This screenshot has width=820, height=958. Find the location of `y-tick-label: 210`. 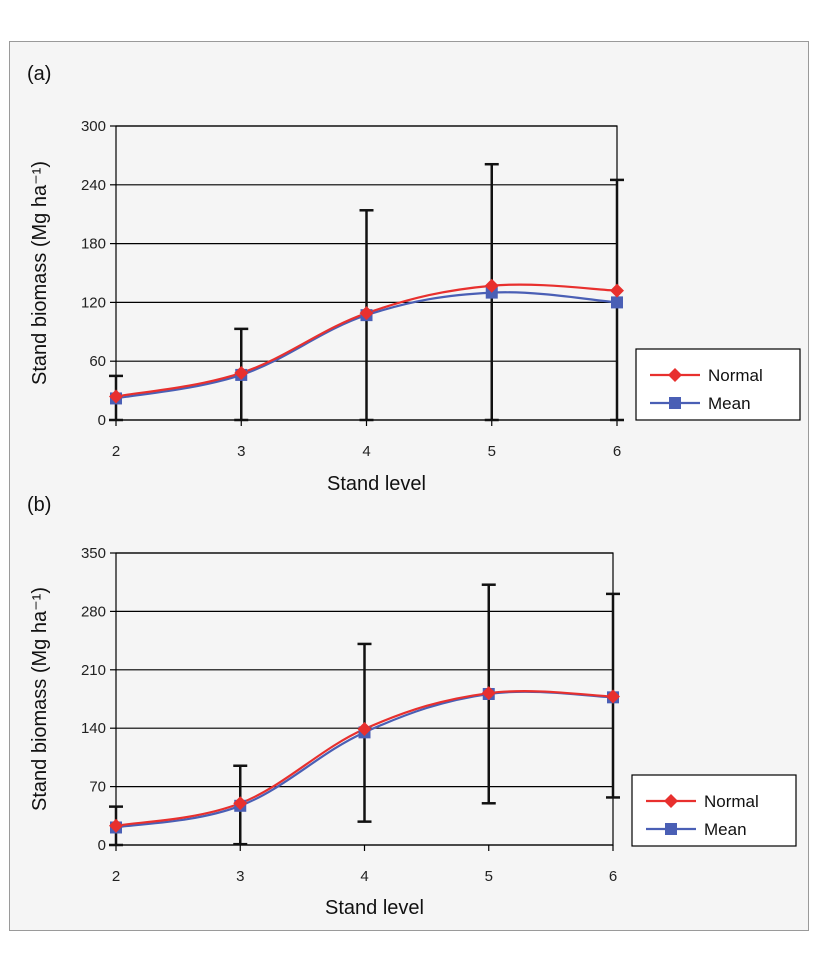

y-tick-label: 210 is located at coordinates (93, 670).